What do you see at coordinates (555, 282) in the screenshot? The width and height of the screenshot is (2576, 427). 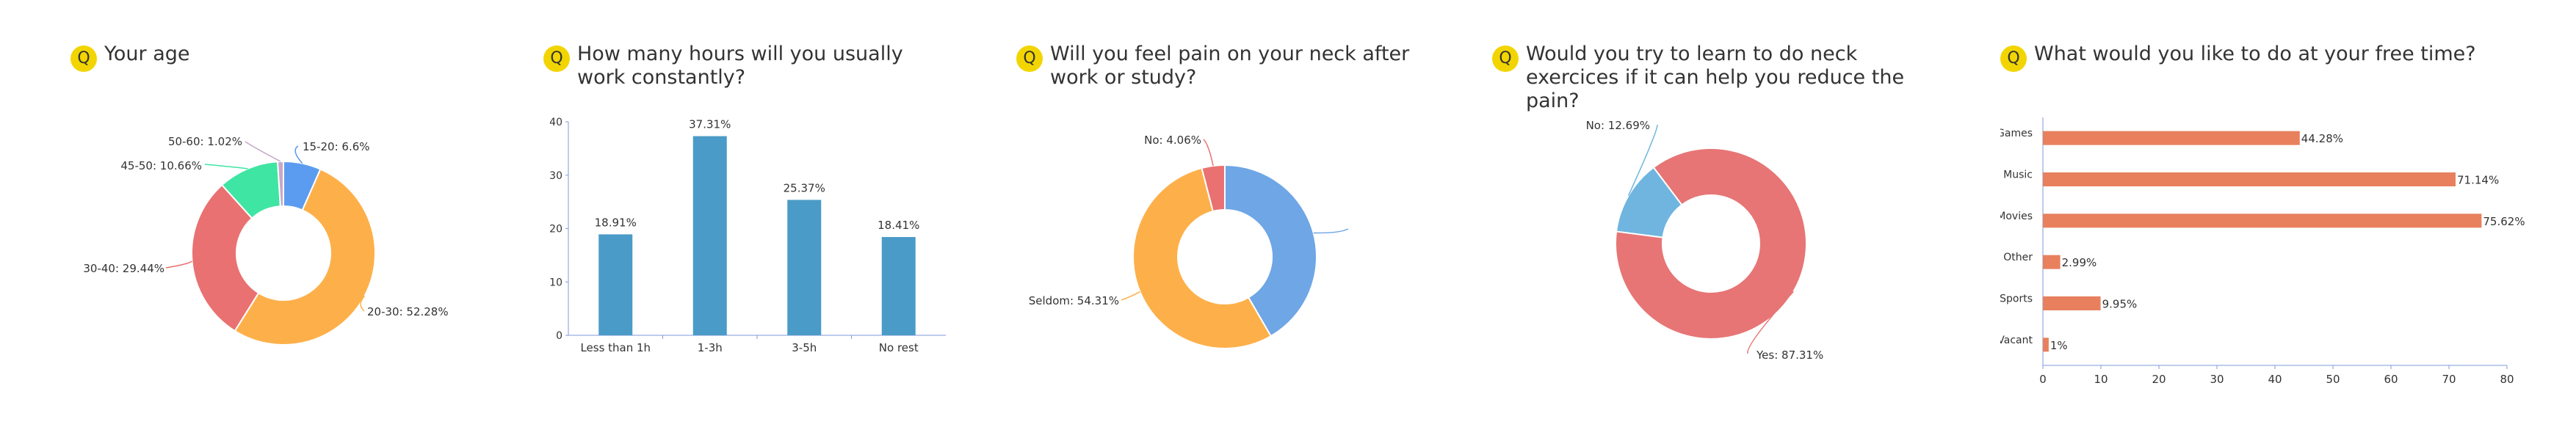 I see `y-tick-label: 10` at bounding box center [555, 282].